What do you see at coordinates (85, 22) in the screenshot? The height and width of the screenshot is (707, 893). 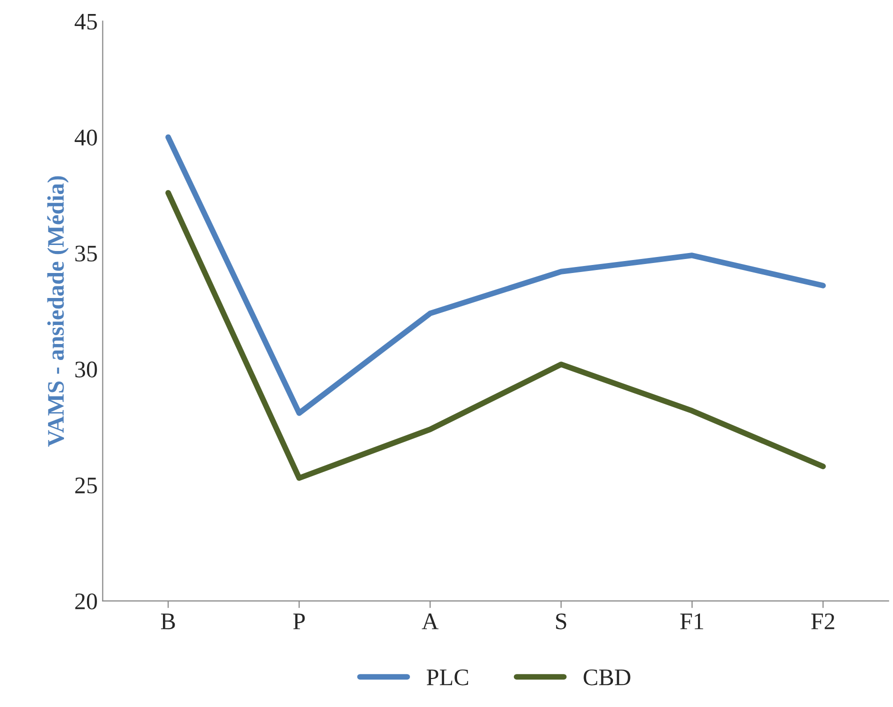 I see `y-tick-label: 45` at bounding box center [85, 22].